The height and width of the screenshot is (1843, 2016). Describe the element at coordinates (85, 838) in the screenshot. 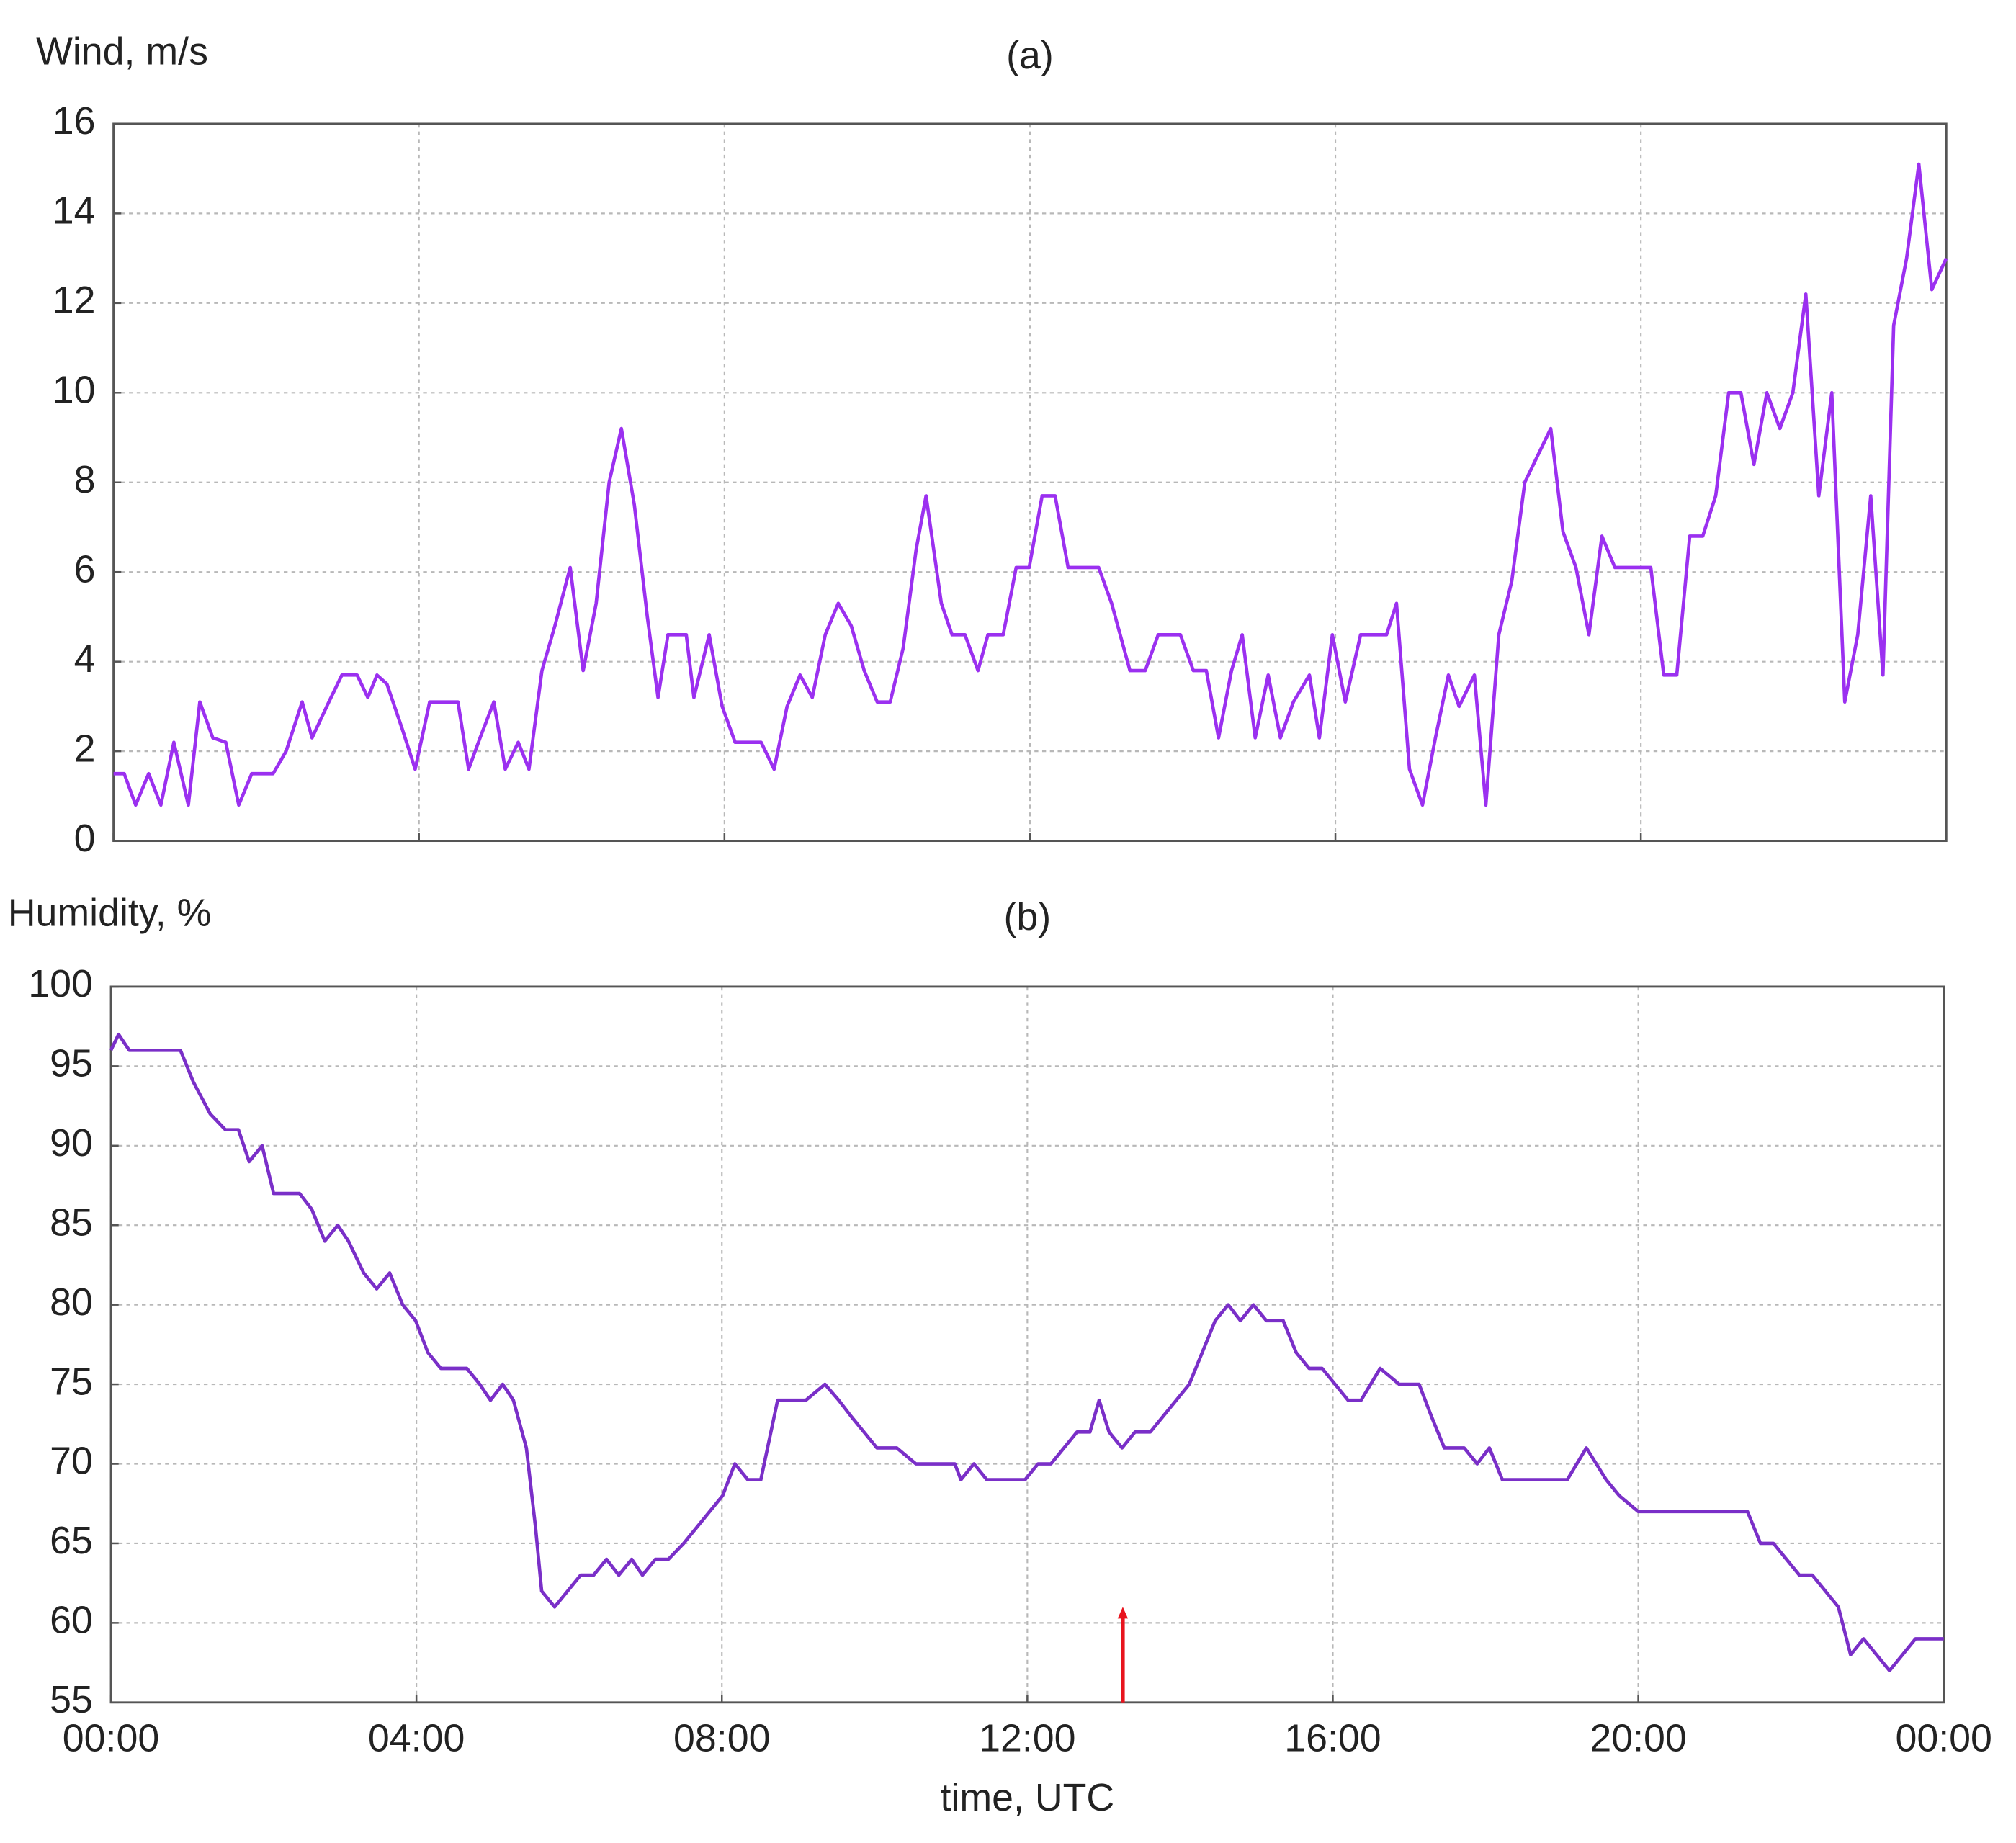

I see `y-tick-label: 0` at that location.